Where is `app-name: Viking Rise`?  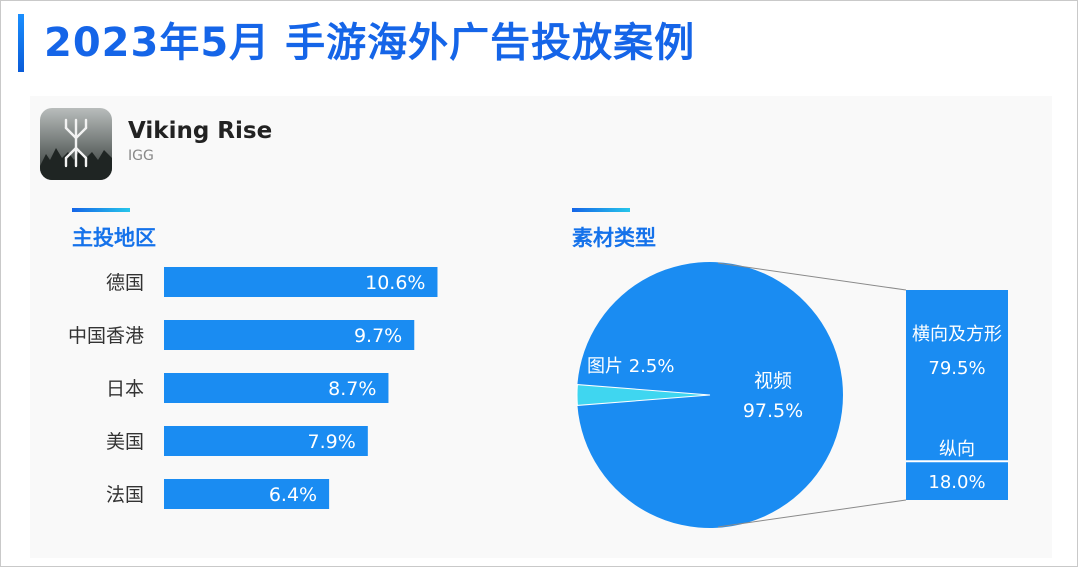
app-name: Viking Rise is located at coordinates (200, 131).